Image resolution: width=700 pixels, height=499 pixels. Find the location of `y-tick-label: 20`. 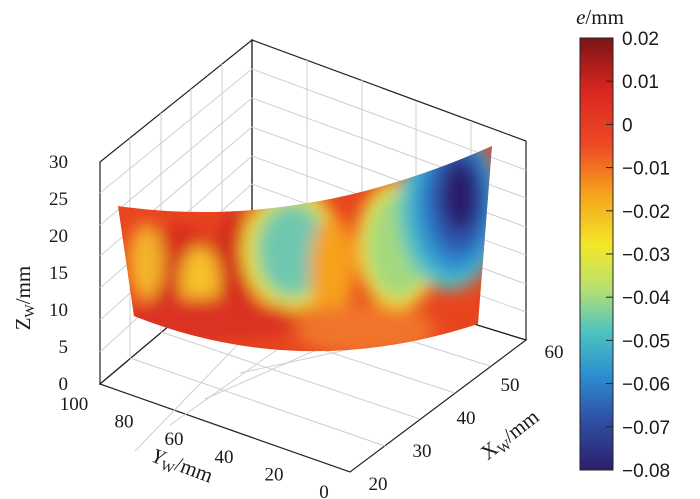

y-tick-label: 20 is located at coordinates (274, 474).